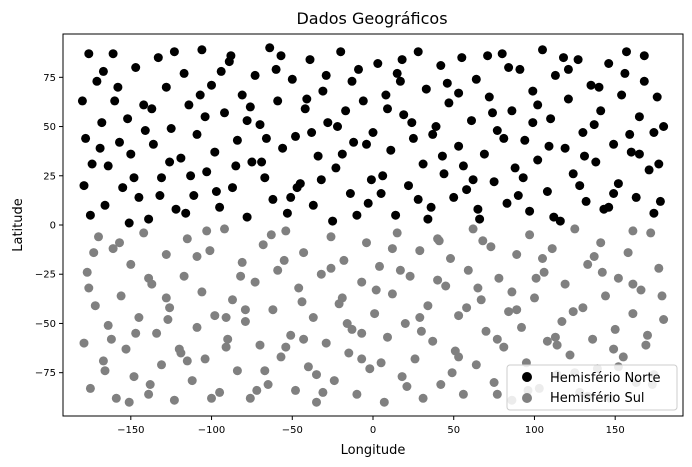  What do you see at coordinates (49, 176) in the screenshot?
I see `y-tick-label: 25` at bounding box center [49, 176].